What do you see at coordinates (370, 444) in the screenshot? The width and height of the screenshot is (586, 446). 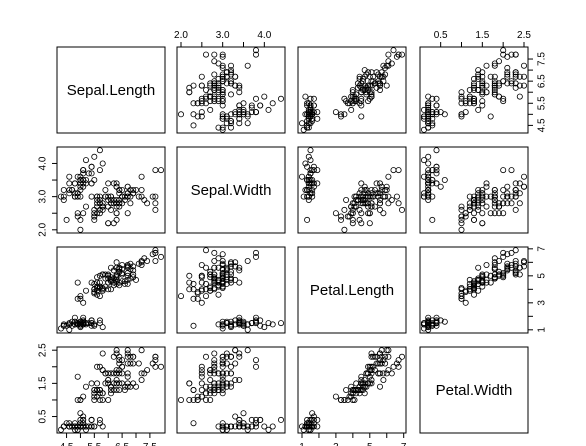 I see `tick-label: 5` at bounding box center [370, 444].